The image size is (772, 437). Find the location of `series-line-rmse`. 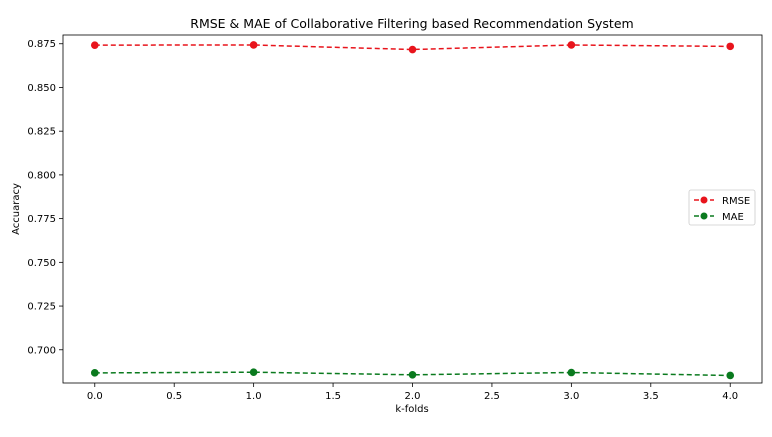

series-line-rmse is located at coordinates (412, 47).